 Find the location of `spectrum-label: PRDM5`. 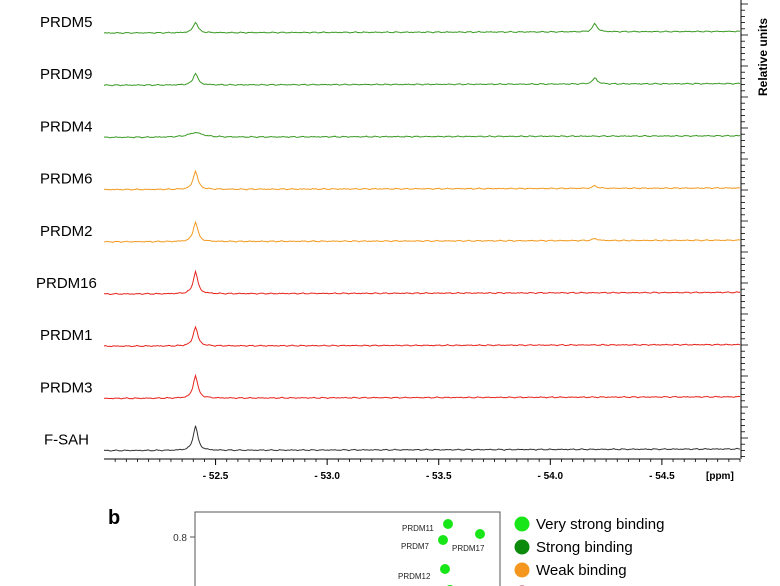

spectrum-label: PRDM5 is located at coordinates (66, 22).